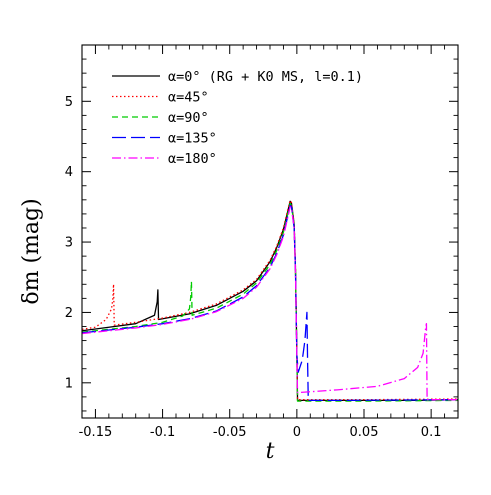  I want to click on y-tick-label-0: 1, so click(69, 383).